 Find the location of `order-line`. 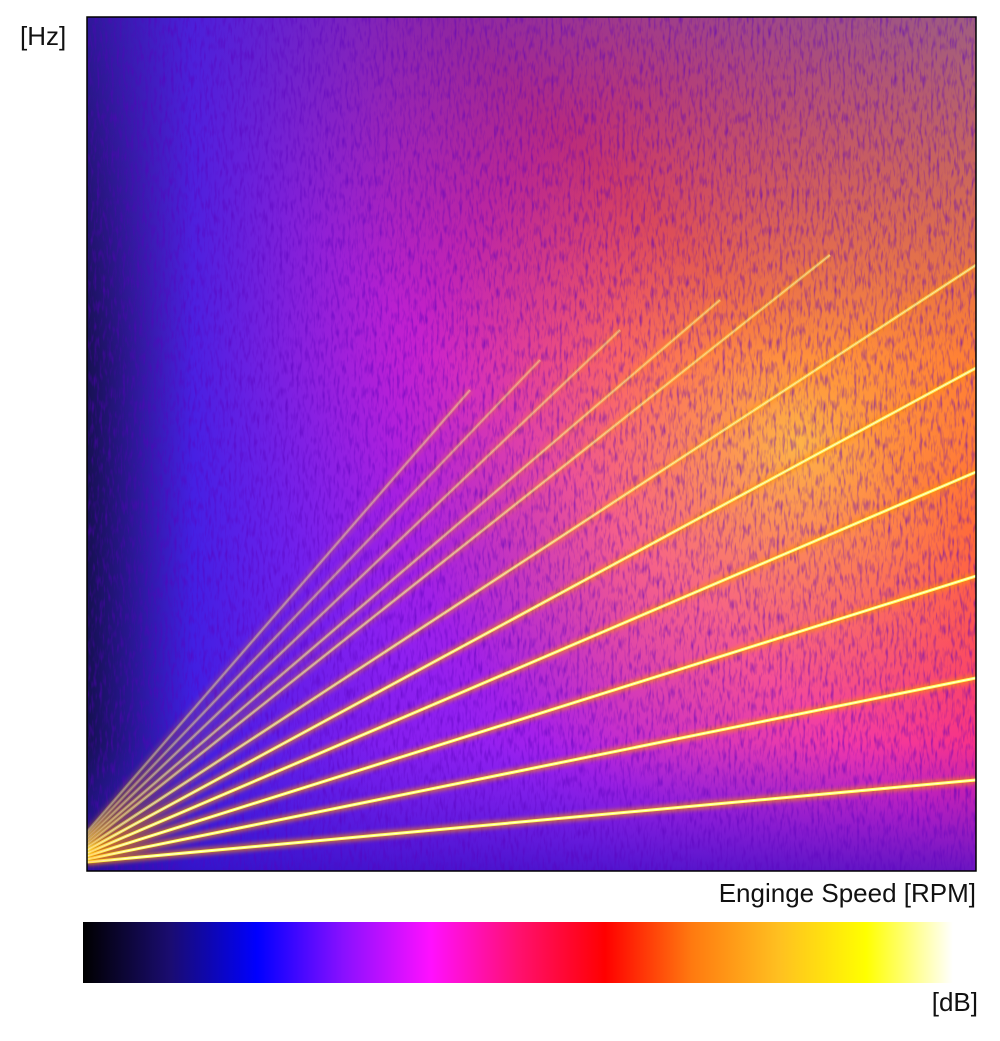

order-line is located at coordinates (531, 821).